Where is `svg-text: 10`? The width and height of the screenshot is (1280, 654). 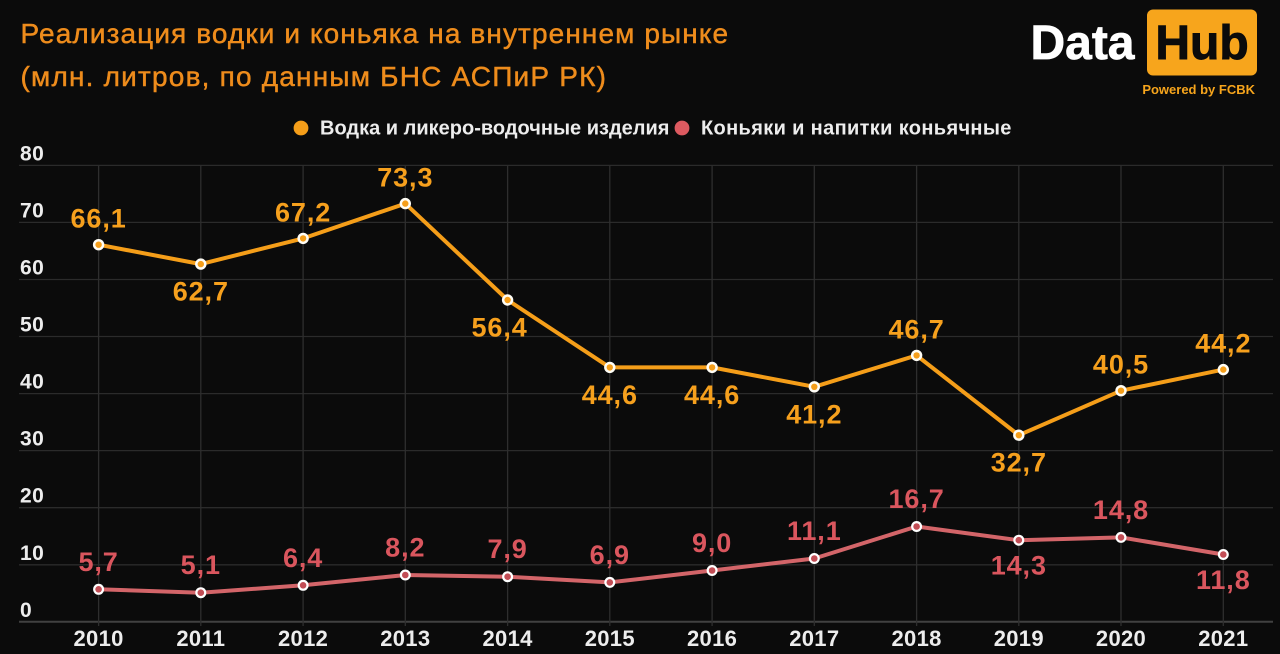 svg-text: 10 is located at coordinates (32, 553).